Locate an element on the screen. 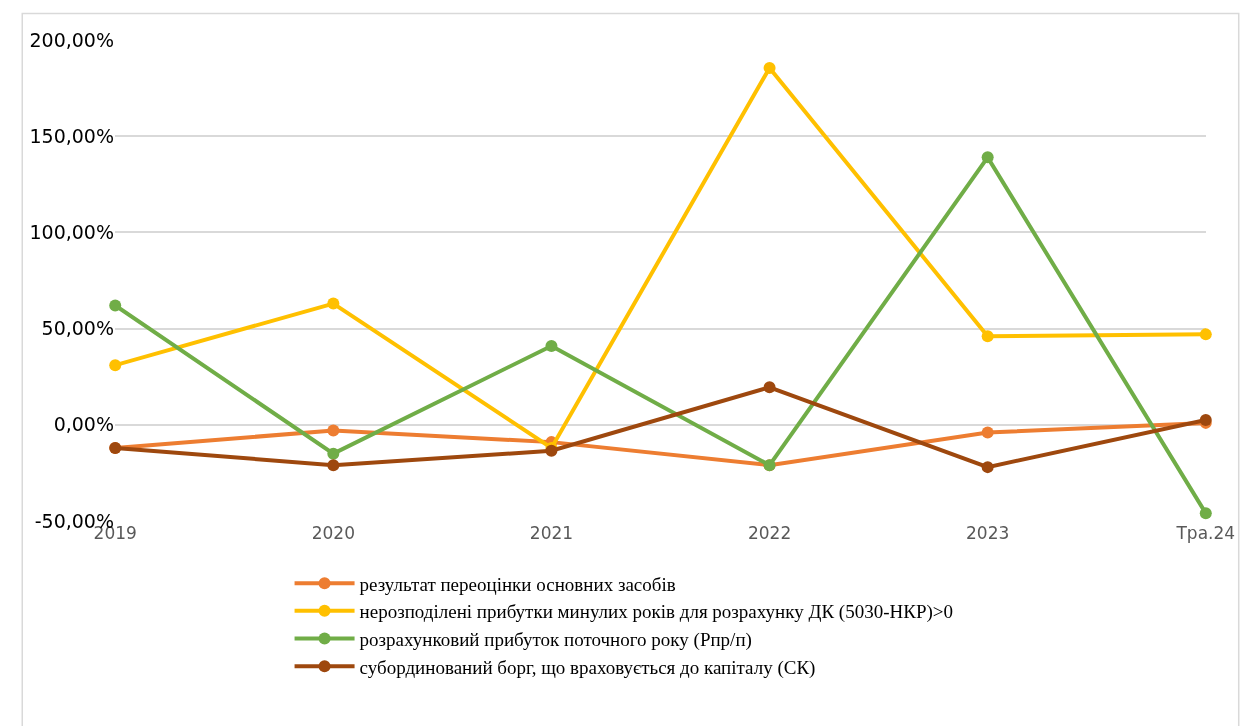 The image size is (1251, 726). y-tick-label: 50,00% is located at coordinates (77, 328).